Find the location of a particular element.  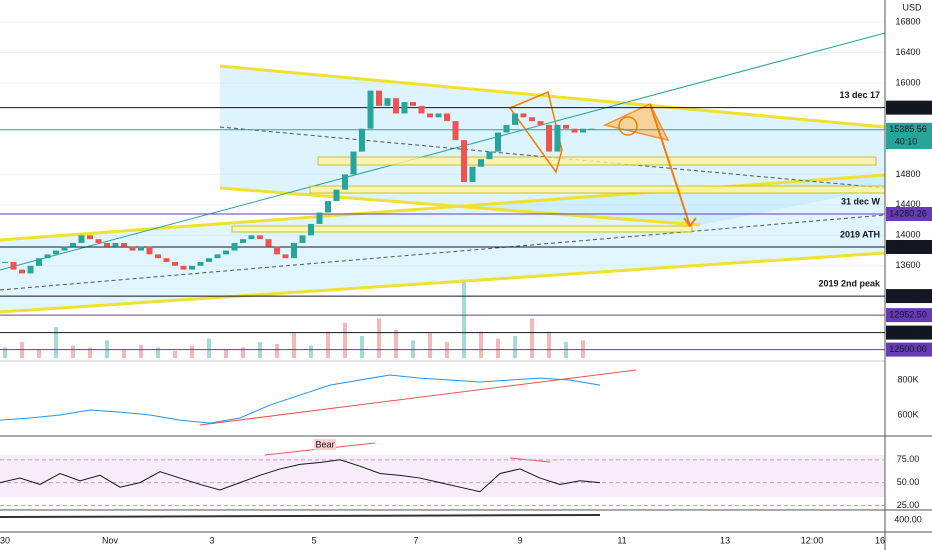

y-tick-label: 16000 is located at coordinates (907, 82).